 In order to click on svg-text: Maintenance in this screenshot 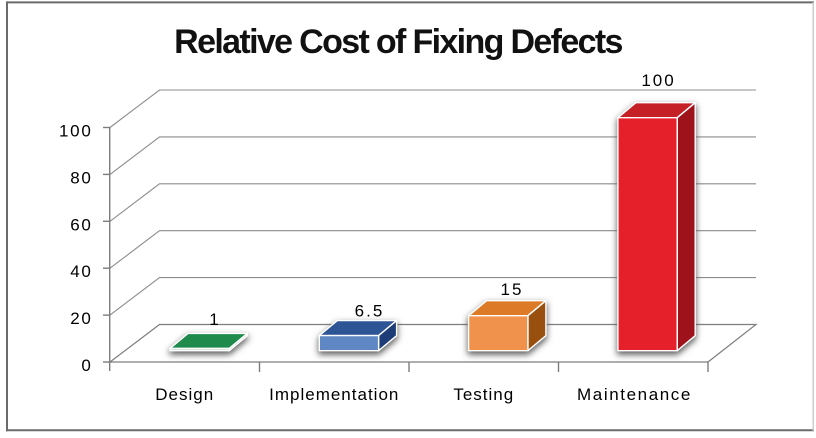, I will do `click(634, 394)`.